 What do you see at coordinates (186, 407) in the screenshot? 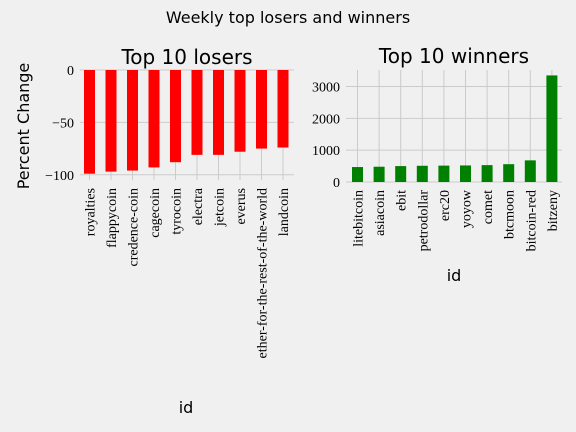
I see `losers-chart-xlabel: id` at bounding box center [186, 407].